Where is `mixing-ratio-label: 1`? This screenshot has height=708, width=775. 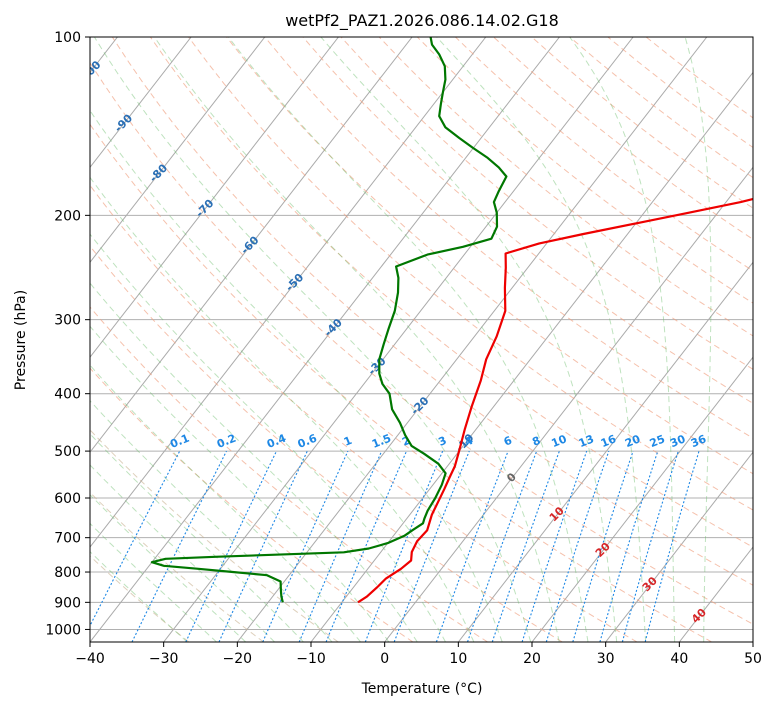
mixing-ratio-label: 1 is located at coordinates (348, 441).